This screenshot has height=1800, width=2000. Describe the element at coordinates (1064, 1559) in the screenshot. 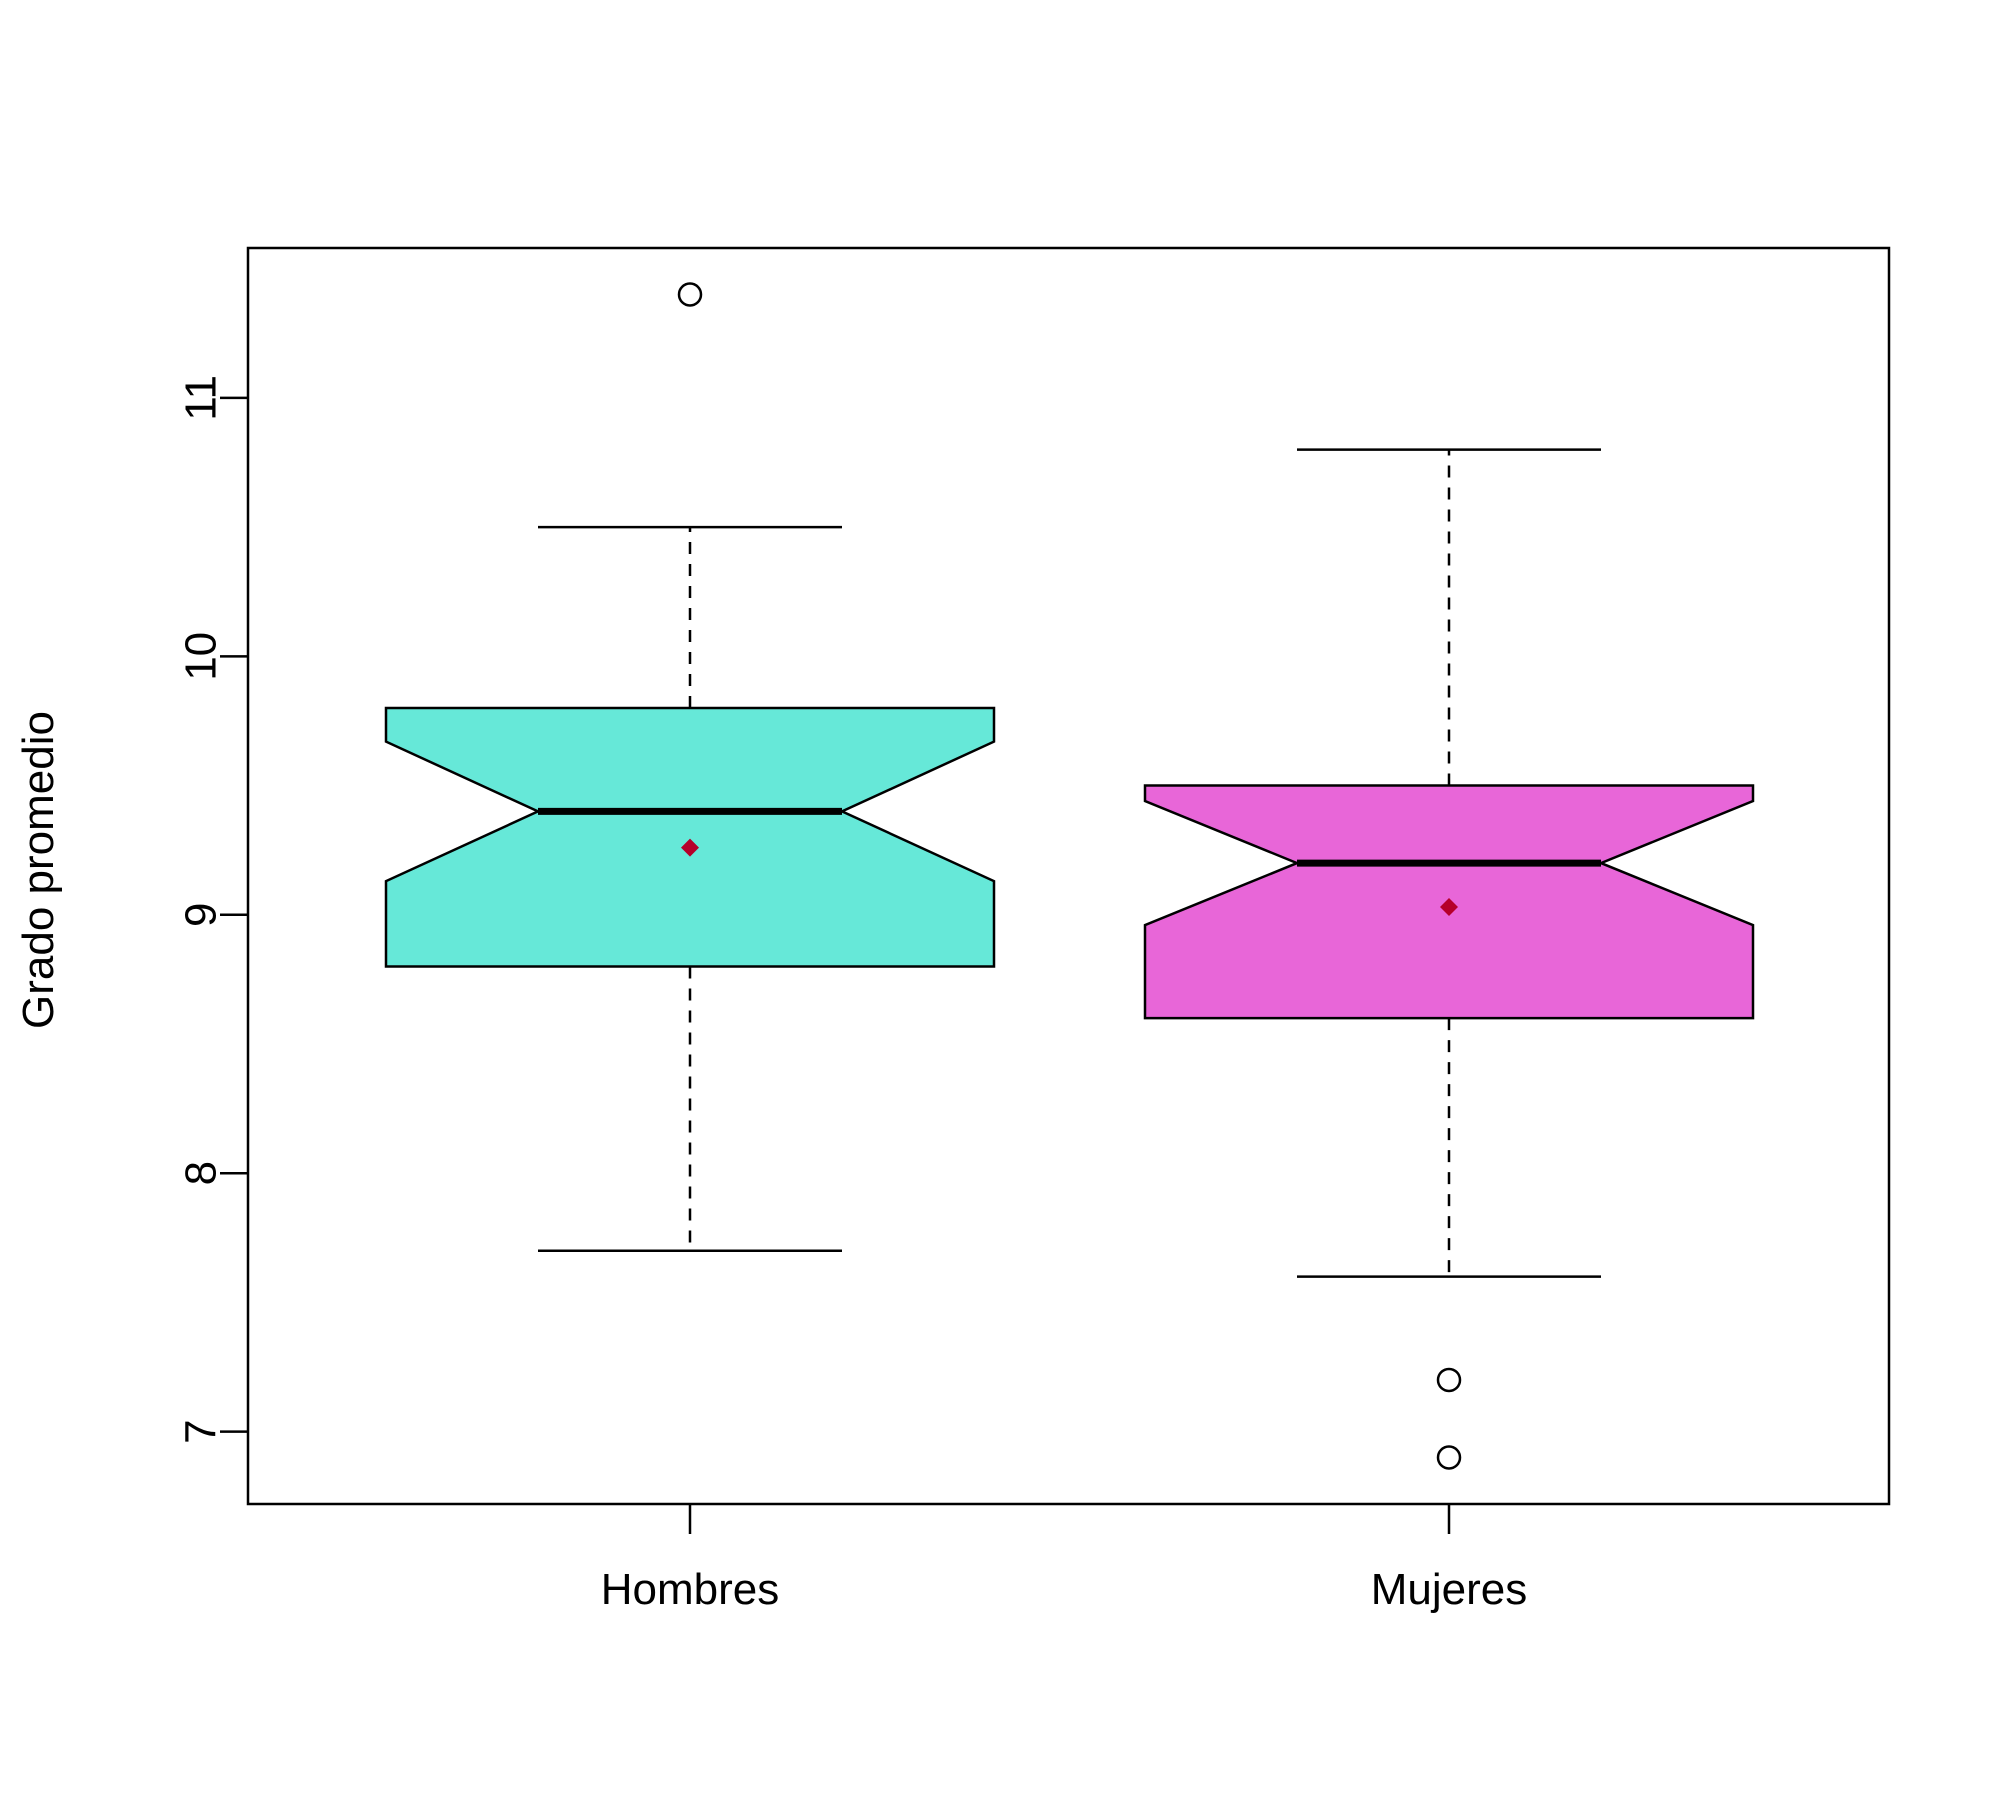

I see `x-axis: Hombres Mujeres` at that location.